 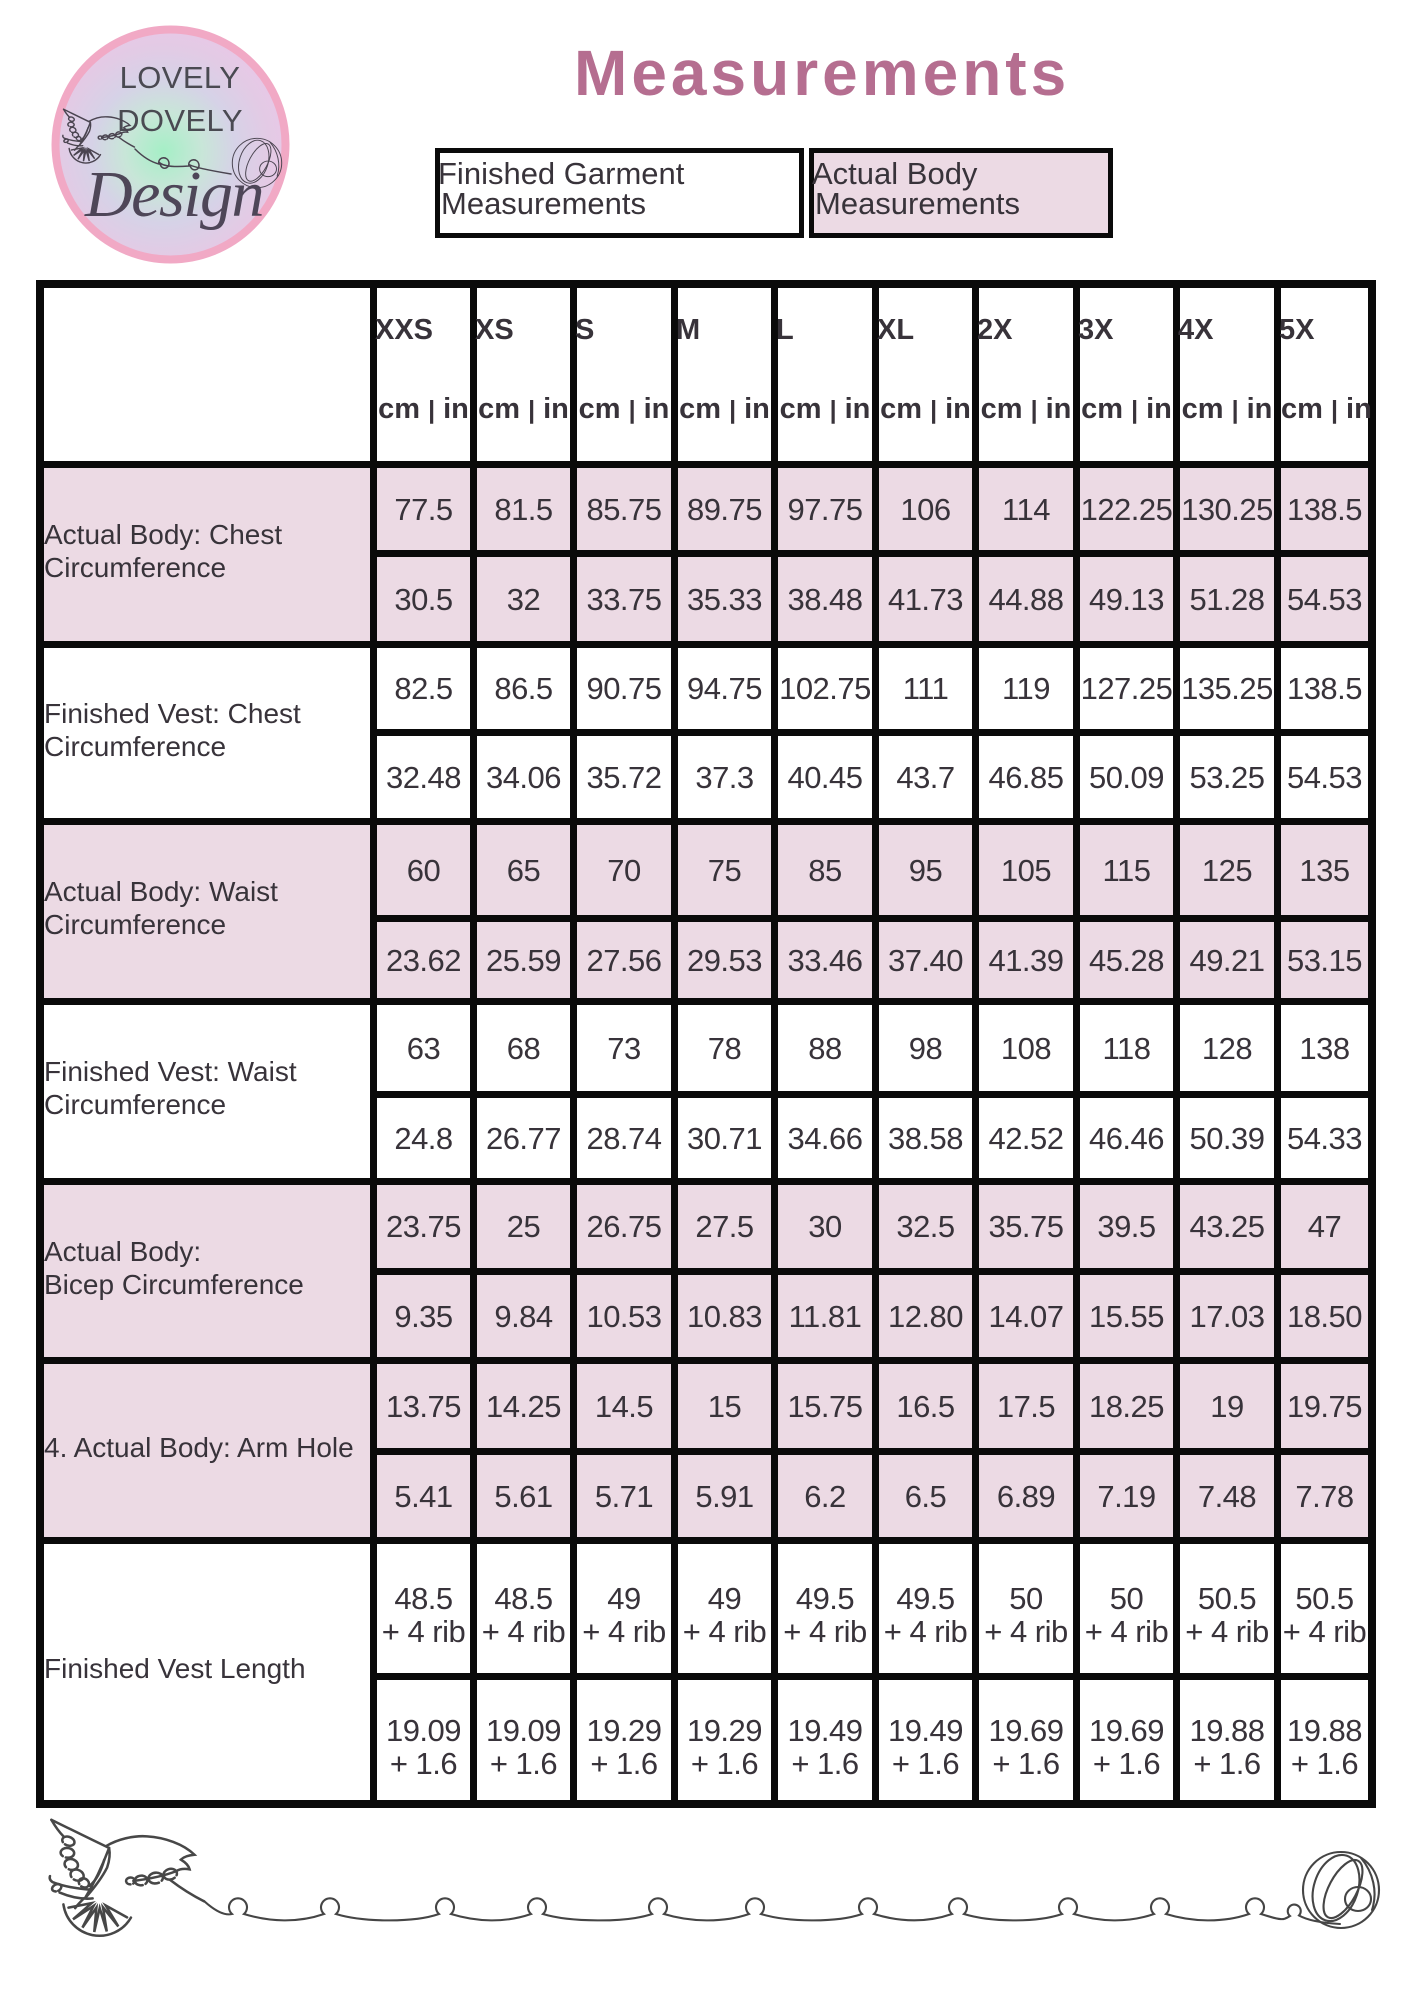 What do you see at coordinates (180, 120) in the screenshot?
I see `svg-text: DOVELY` at bounding box center [180, 120].